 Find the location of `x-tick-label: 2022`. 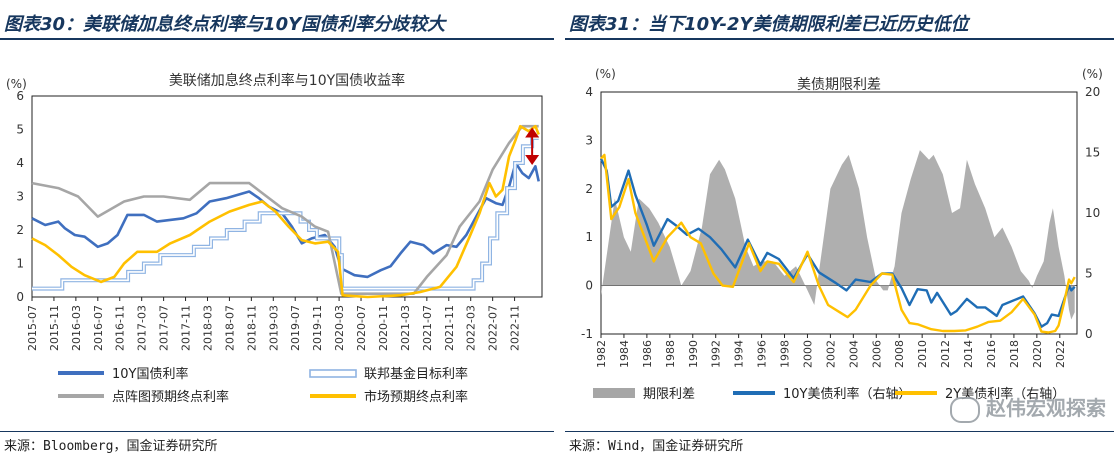

x-tick-label: 2022 is located at coordinates (1060, 354).